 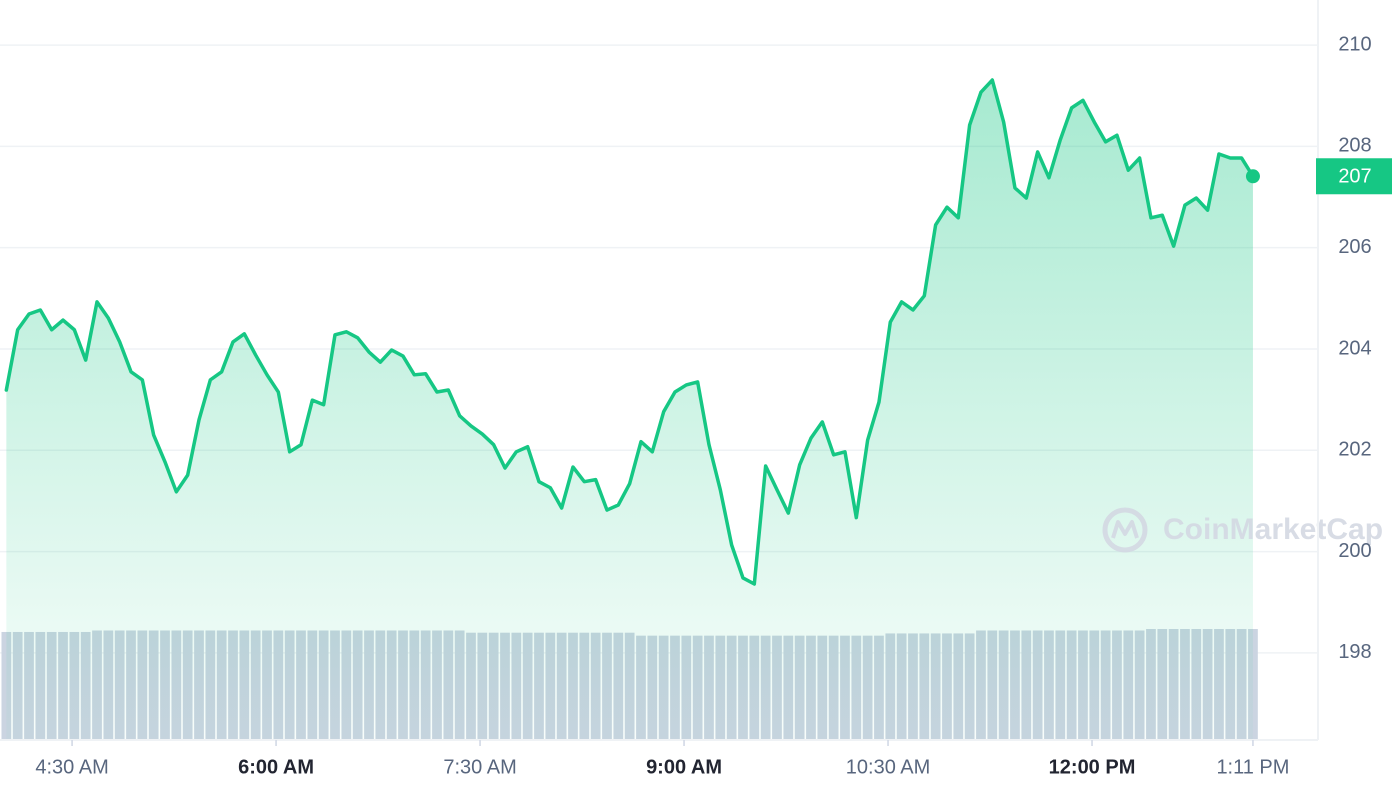 I want to click on y-tick-label: 204, so click(x=1354, y=348).